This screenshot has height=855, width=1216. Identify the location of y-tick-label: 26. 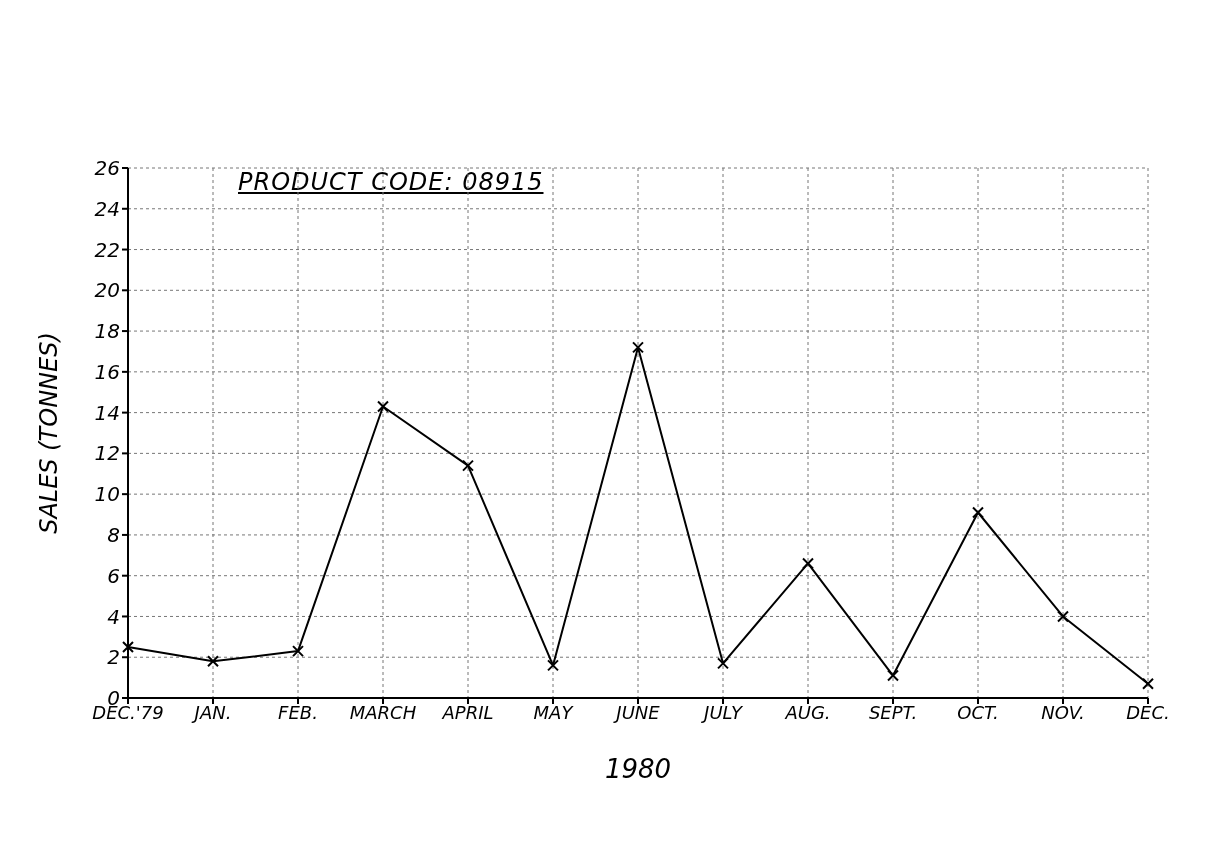
(107, 168).